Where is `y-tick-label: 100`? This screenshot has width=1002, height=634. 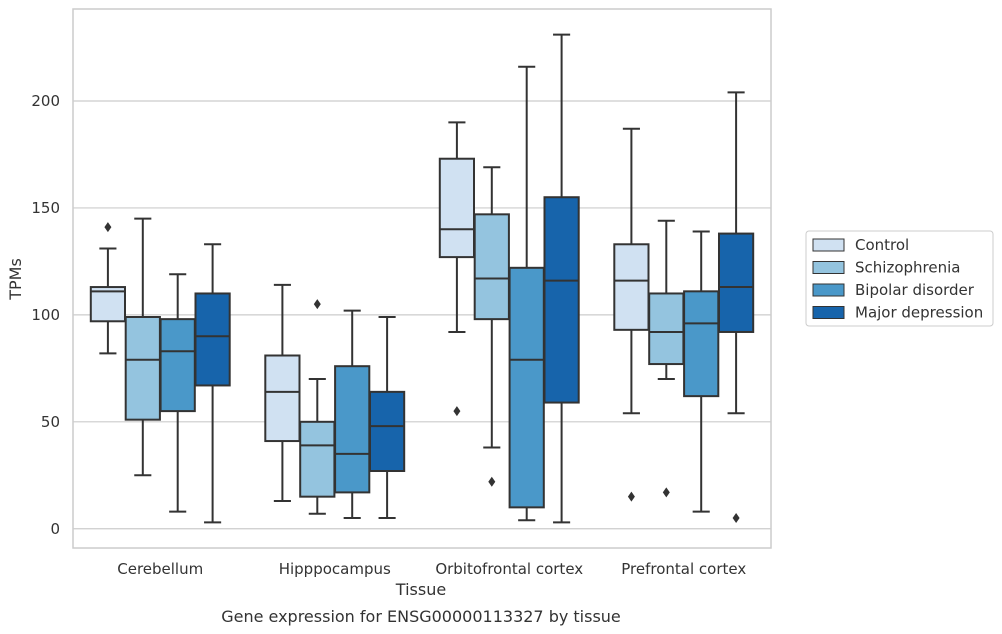 y-tick-label: 100 is located at coordinates (45, 315).